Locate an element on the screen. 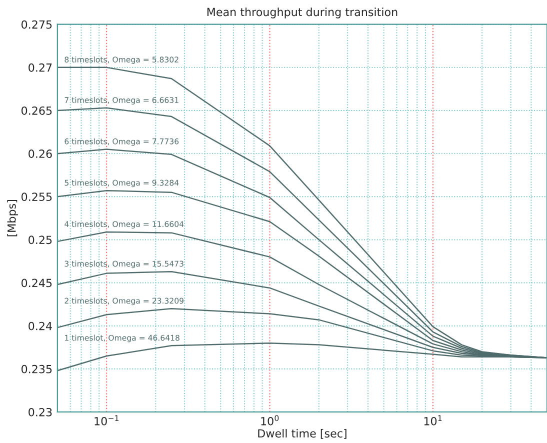  y-tick-label: 0.24 is located at coordinates (40, 326).